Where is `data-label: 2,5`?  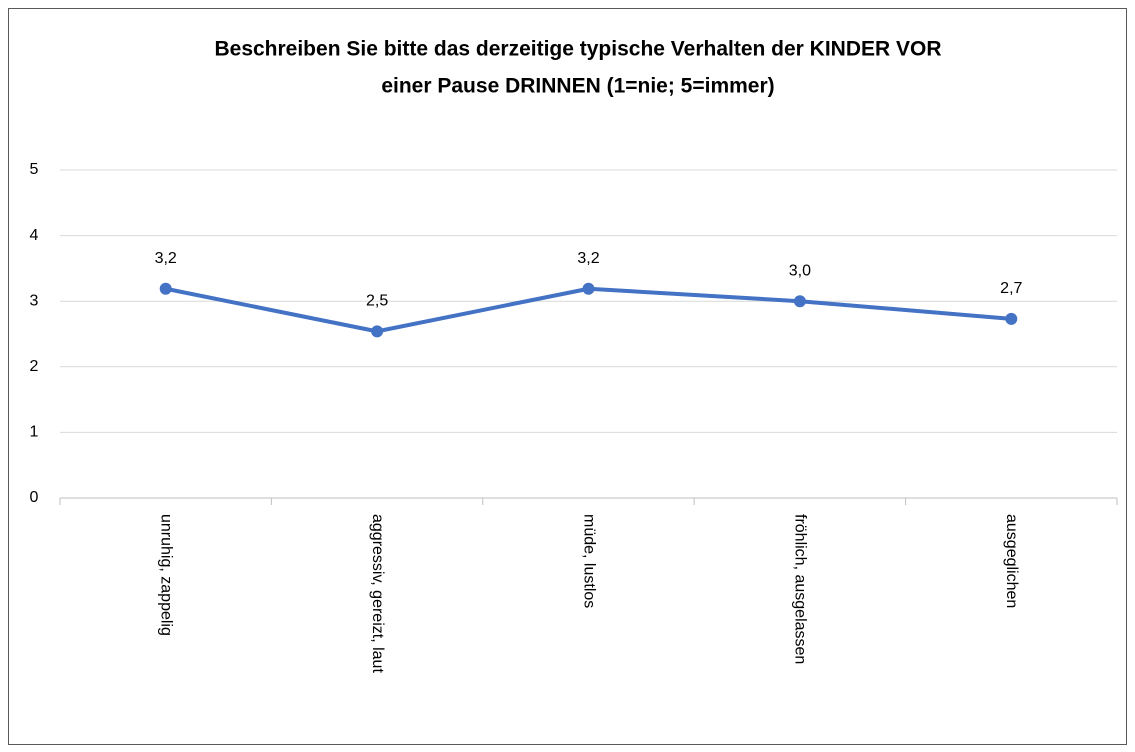 data-label: 2,5 is located at coordinates (377, 301).